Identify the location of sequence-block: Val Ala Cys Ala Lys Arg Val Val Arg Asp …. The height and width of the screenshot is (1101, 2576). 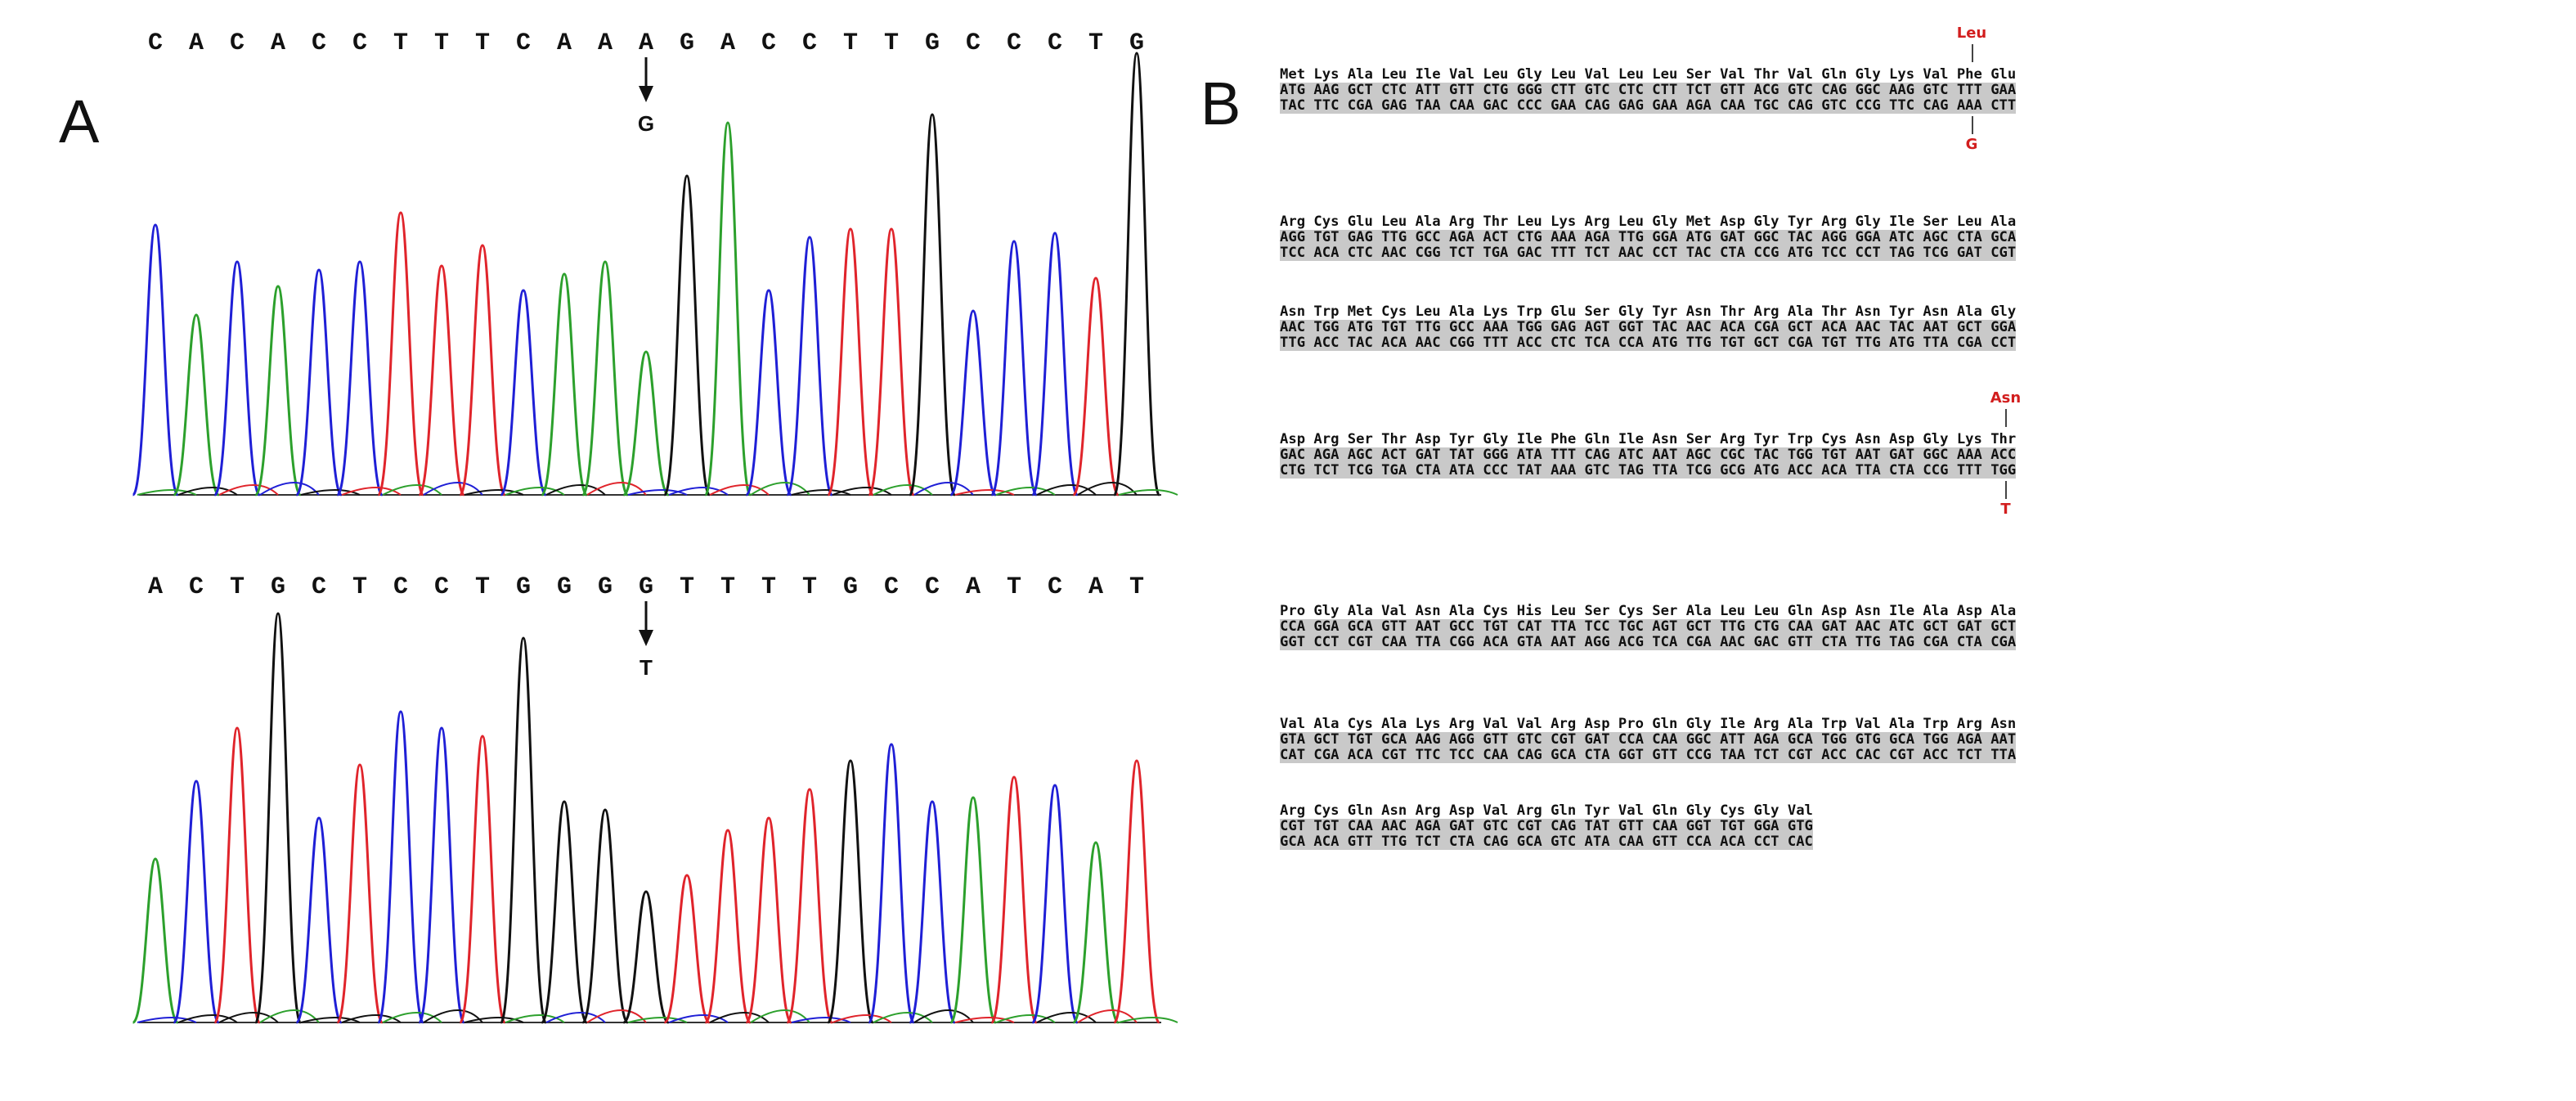
(1648, 740).